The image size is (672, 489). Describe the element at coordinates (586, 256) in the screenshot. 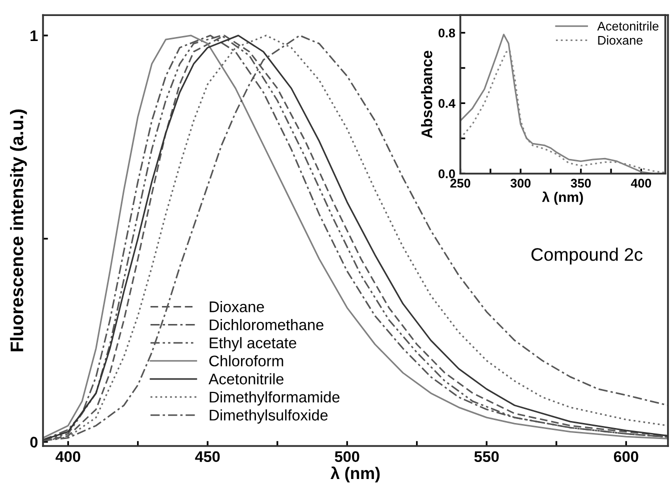

I see `annotation: Compound 2c` at that location.